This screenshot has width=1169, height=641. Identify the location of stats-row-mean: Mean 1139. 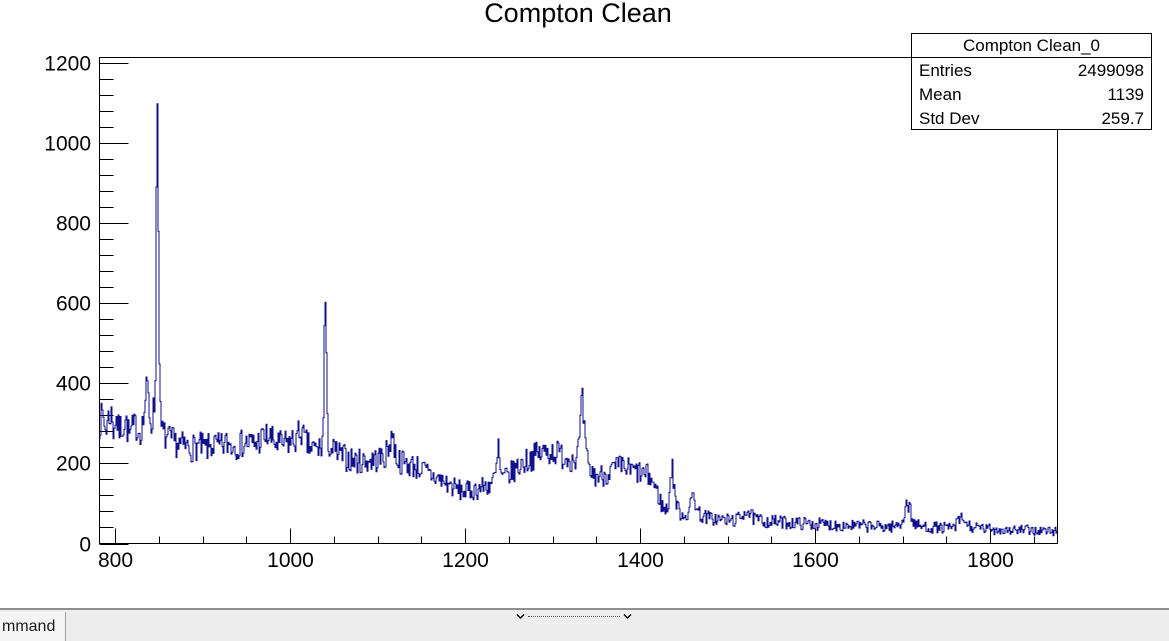
(1031, 94).